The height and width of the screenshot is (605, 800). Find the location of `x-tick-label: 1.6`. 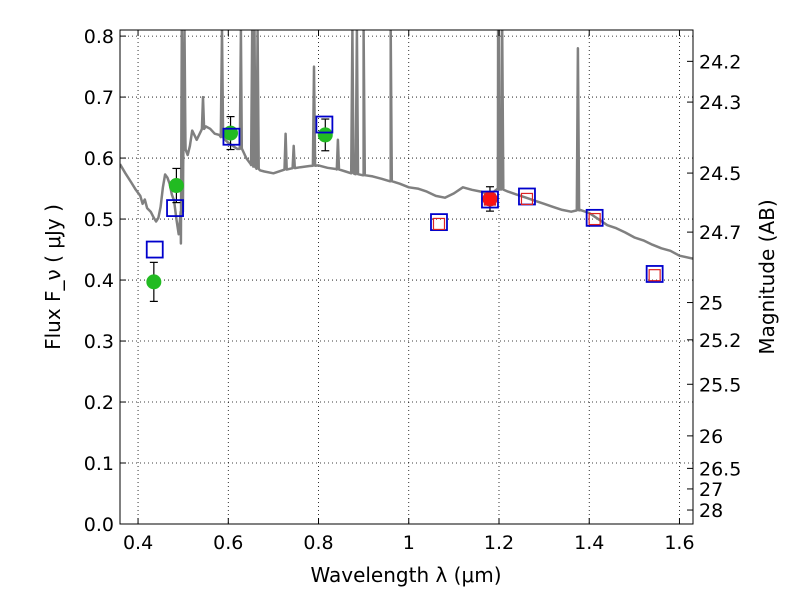

x-tick-label: 1.6 is located at coordinates (679, 543).